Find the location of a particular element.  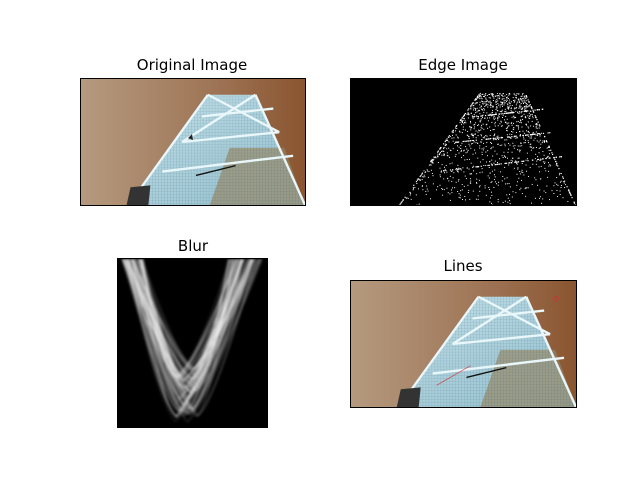

detected-point is located at coordinates (556, 299).